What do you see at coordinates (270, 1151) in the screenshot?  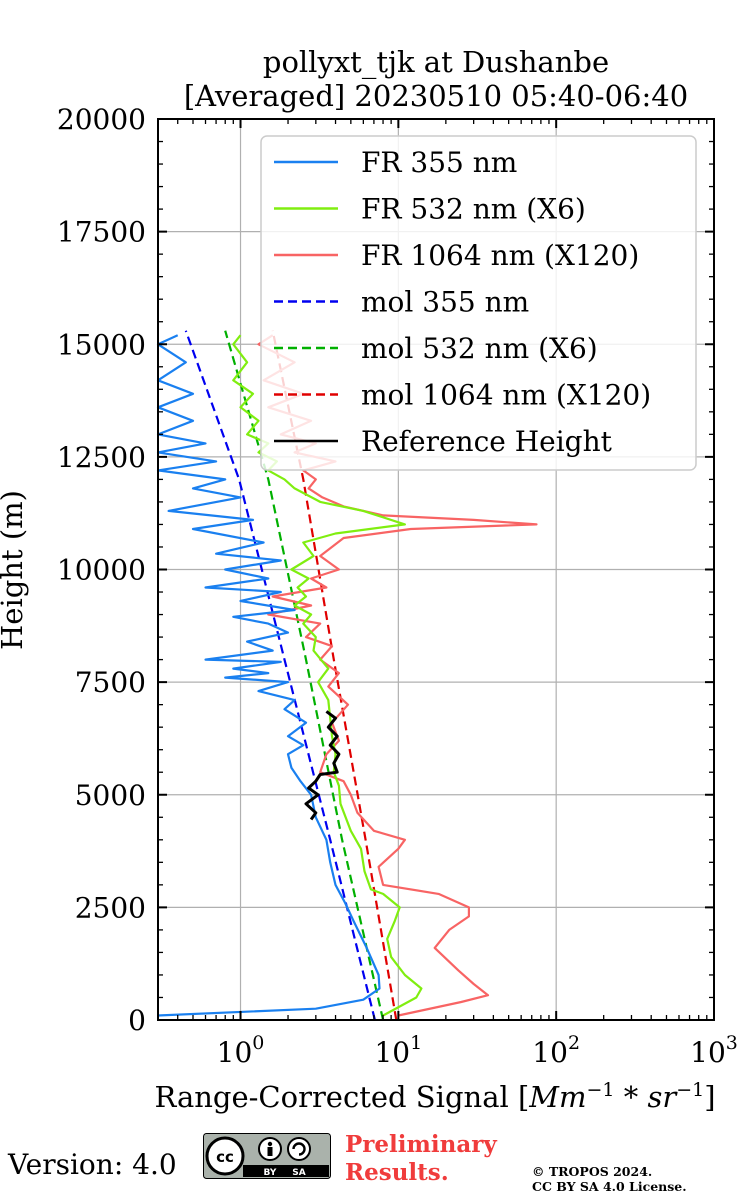 I see `by-icon-body` at bounding box center [270, 1151].